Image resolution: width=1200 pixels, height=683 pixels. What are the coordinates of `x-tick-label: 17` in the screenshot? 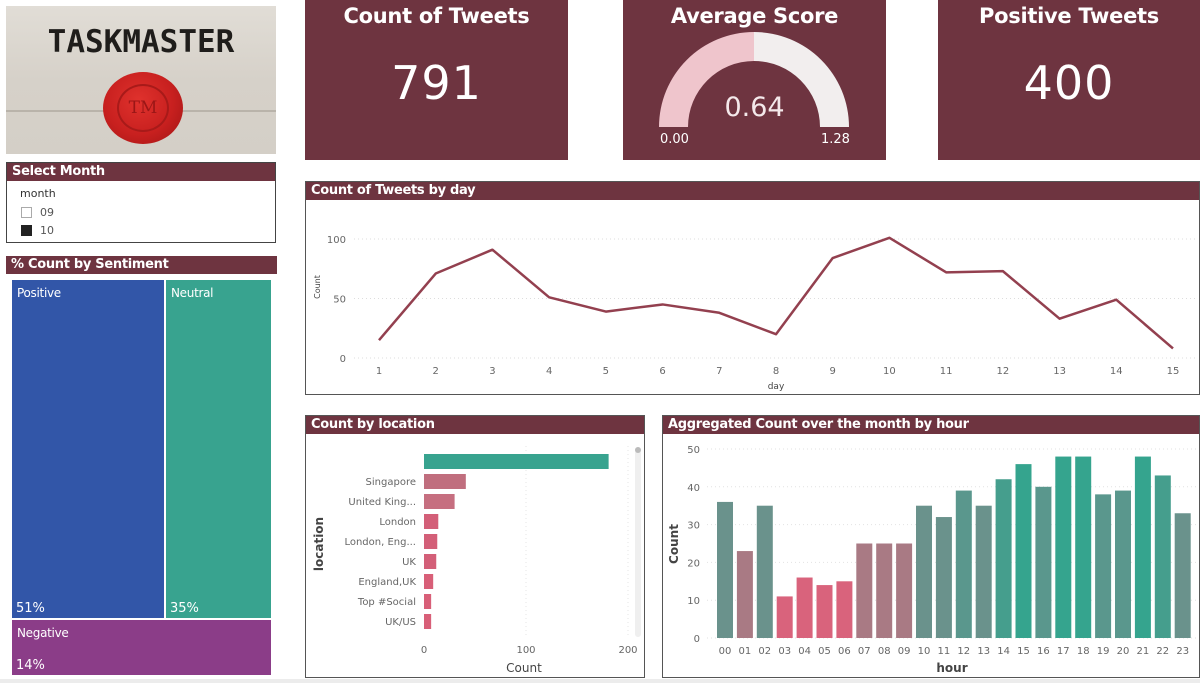 It's located at (1063, 651).